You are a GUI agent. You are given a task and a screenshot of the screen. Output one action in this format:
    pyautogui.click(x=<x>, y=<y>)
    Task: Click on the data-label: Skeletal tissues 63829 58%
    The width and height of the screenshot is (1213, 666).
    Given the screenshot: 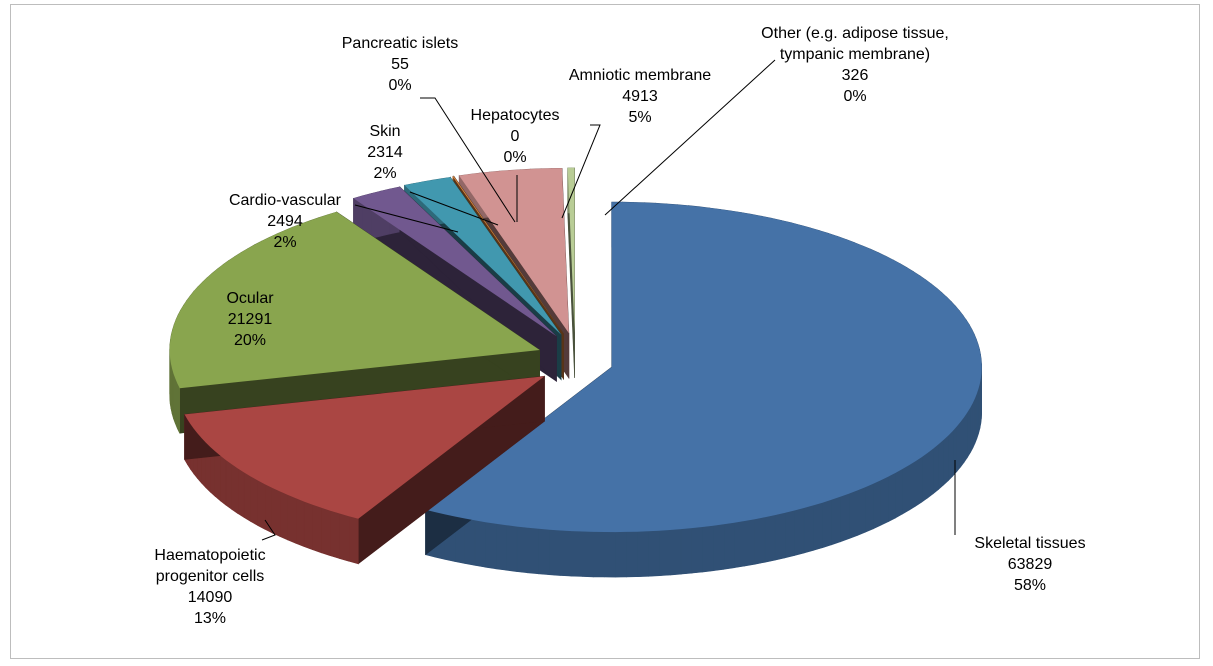 What is the action you would take?
    pyautogui.click(x=1030, y=564)
    